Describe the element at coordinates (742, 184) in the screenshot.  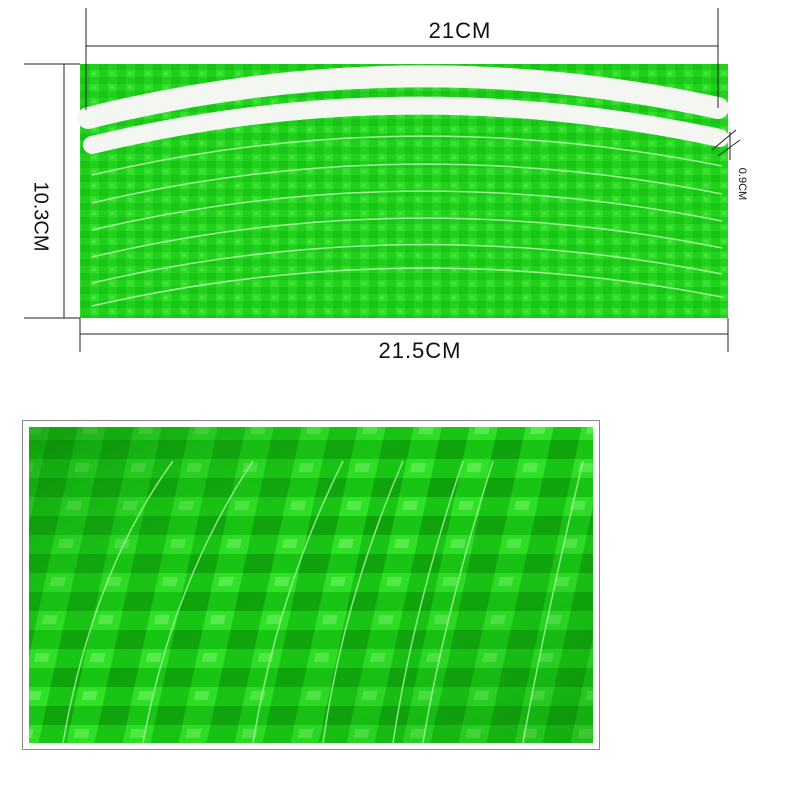
I see `strip-width-0-9cm-label: 0.9CM` at that location.